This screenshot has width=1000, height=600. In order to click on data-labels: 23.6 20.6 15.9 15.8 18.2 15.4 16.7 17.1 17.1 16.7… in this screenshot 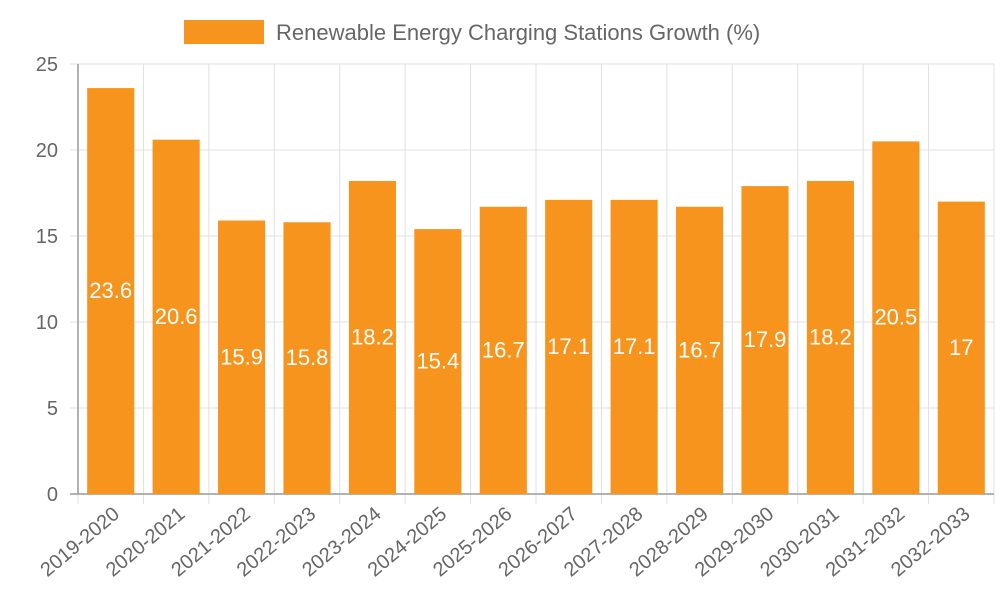, I will do `click(531, 326)`.